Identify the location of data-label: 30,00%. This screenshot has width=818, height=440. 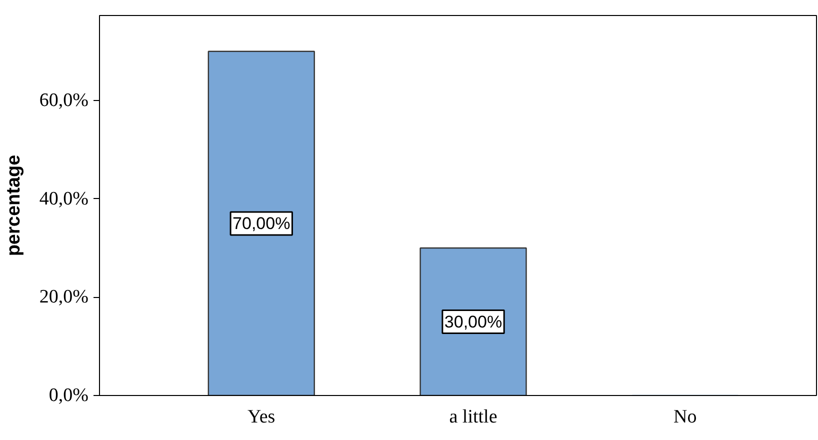
(473, 322).